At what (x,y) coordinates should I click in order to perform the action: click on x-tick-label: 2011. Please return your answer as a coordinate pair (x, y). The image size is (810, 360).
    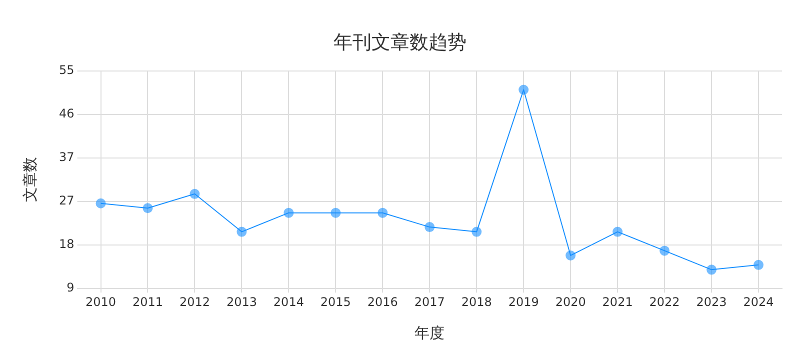
    Looking at the image, I should click on (148, 301).